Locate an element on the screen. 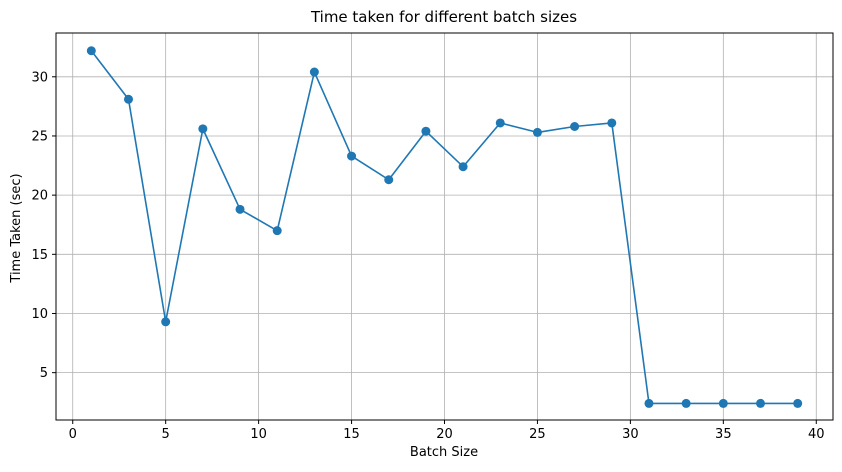 The image size is (842, 472). y-tick-label: 20 is located at coordinates (39, 196).